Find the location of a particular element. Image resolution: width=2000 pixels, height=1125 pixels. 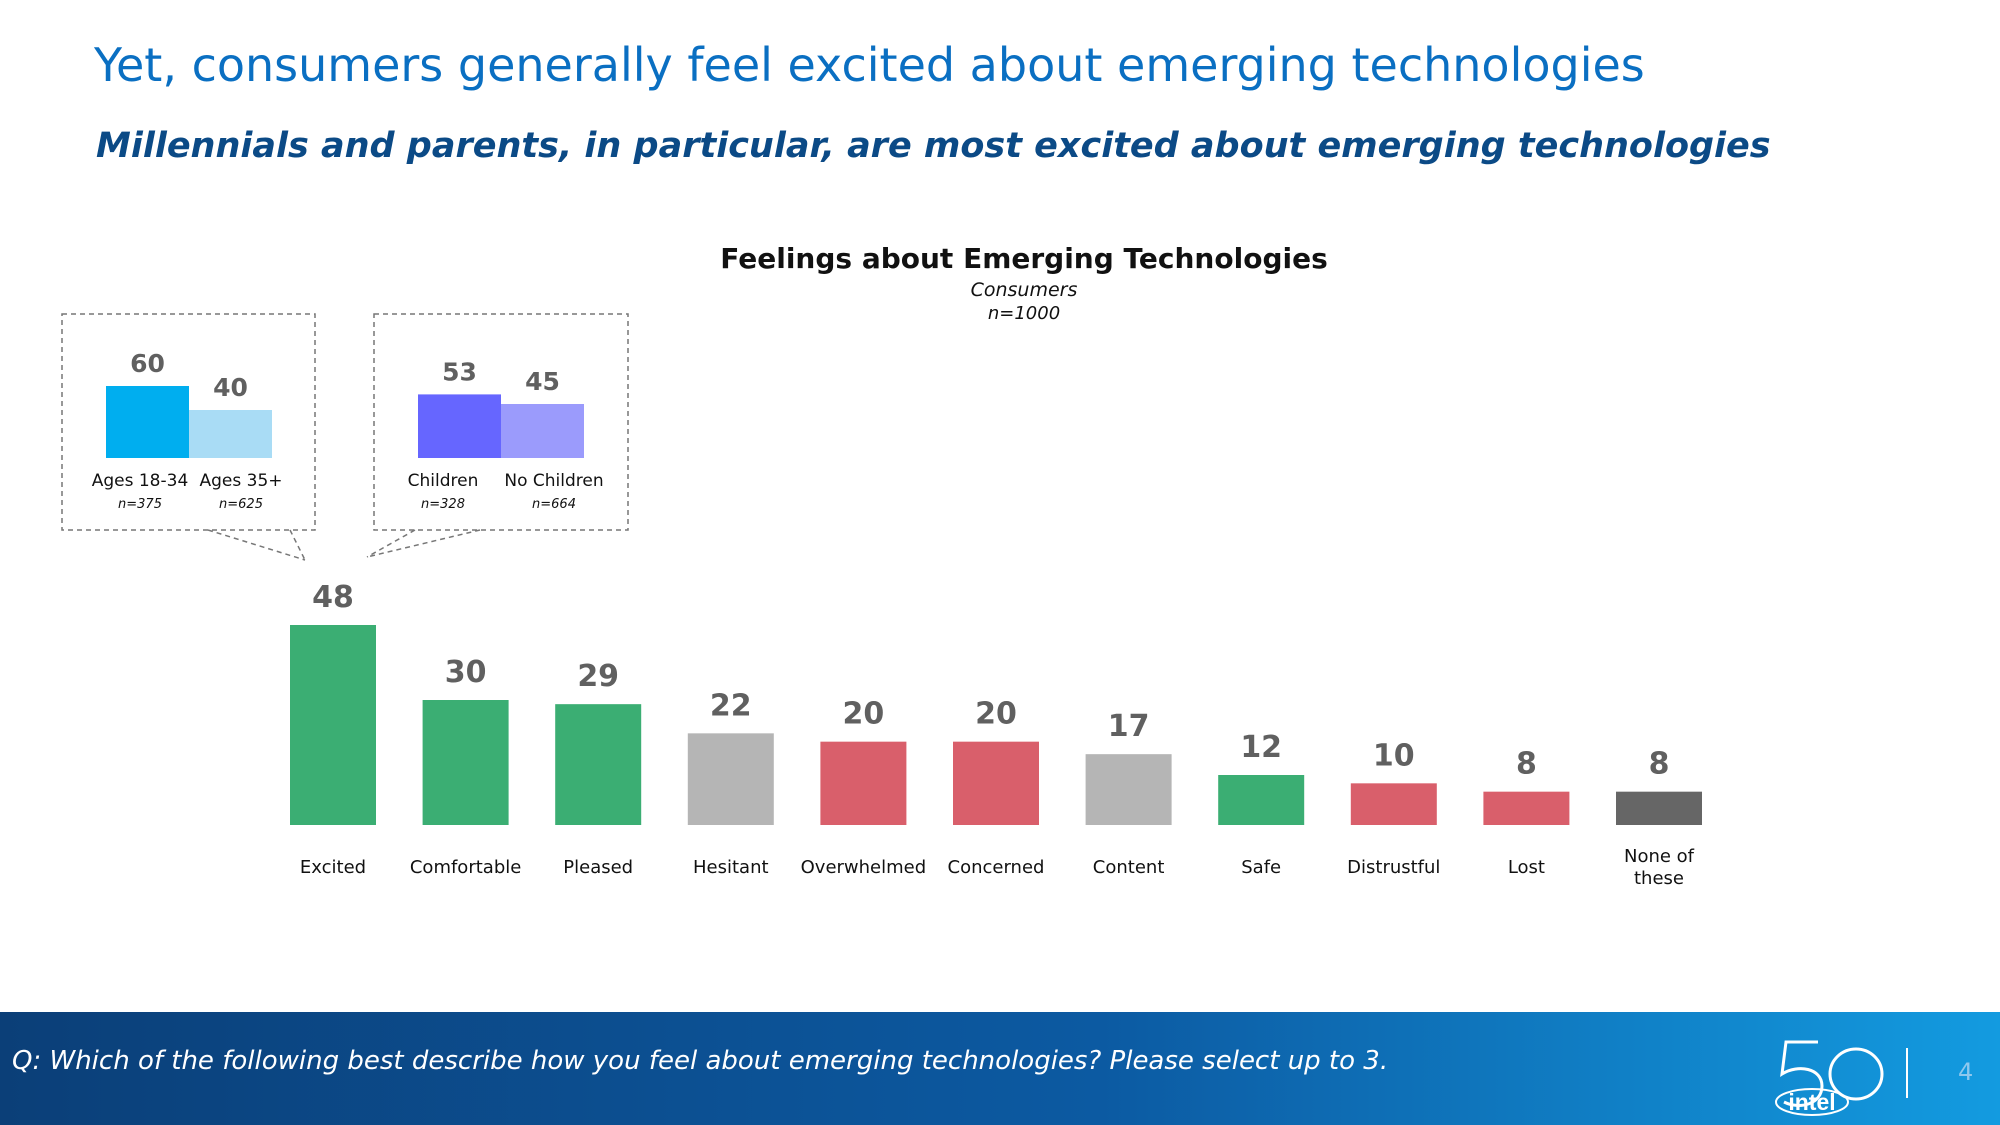

bar-distrustful is located at coordinates (1393, 804).